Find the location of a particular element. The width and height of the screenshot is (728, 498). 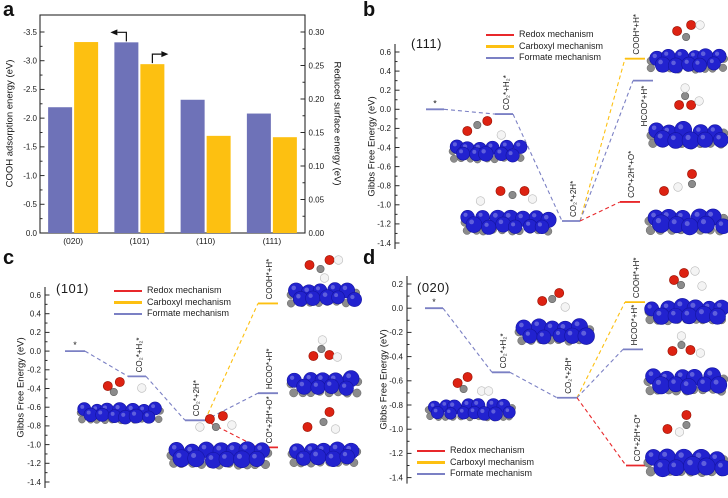

tick-label: -1.4 is located at coordinates (384, 243).